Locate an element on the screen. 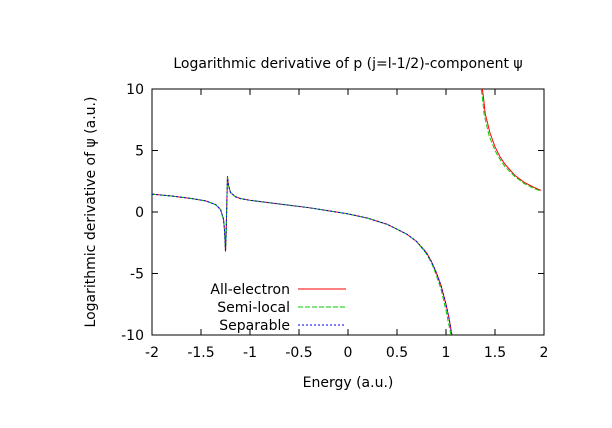  x-axis-label: Energy (a.u.) is located at coordinates (348, 383).